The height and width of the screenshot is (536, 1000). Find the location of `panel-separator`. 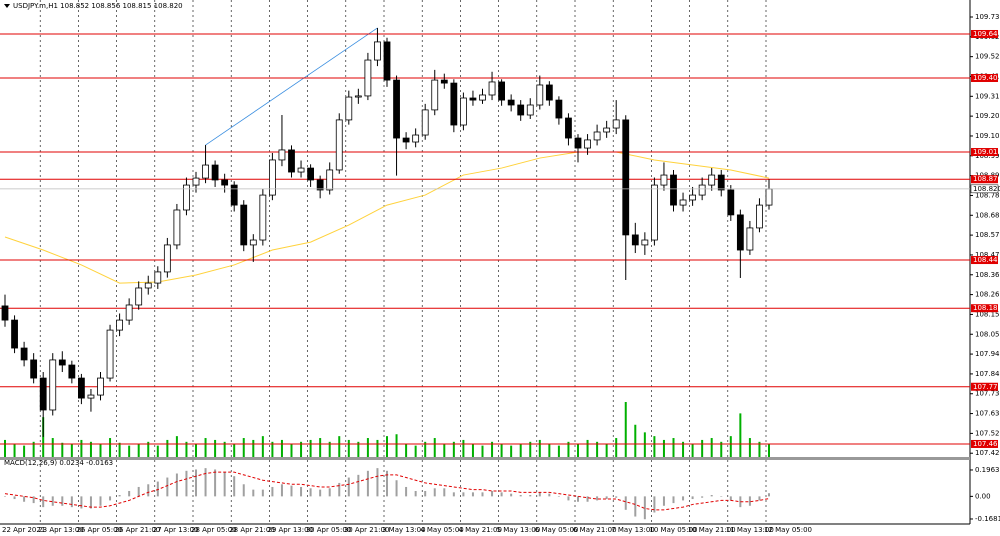

panel-separator is located at coordinates (485, 458).